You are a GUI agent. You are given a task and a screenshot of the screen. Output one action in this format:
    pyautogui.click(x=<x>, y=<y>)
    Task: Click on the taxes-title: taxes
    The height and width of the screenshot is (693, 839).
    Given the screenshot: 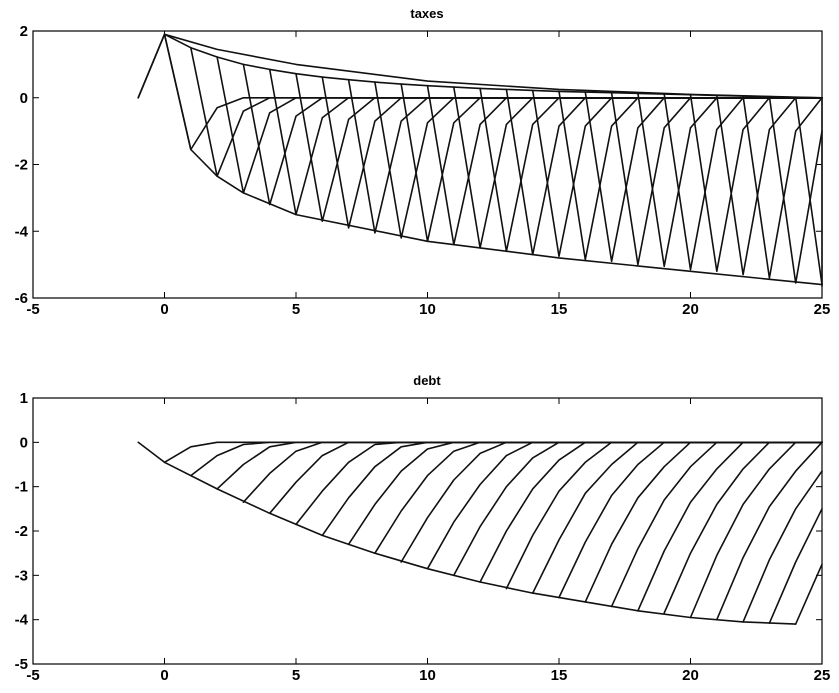 What is the action you would take?
    pyautogui.click(x=426, y=13)
    